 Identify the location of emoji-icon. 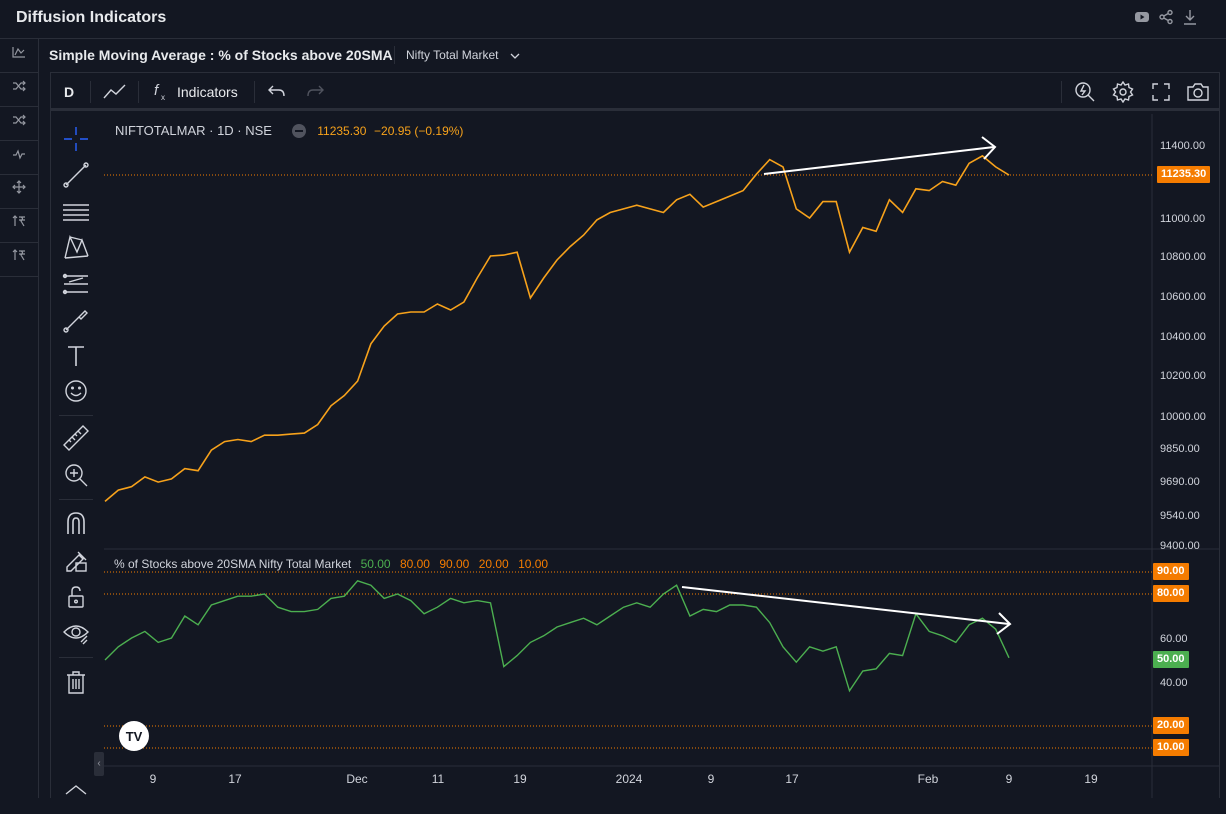
(76, 391).